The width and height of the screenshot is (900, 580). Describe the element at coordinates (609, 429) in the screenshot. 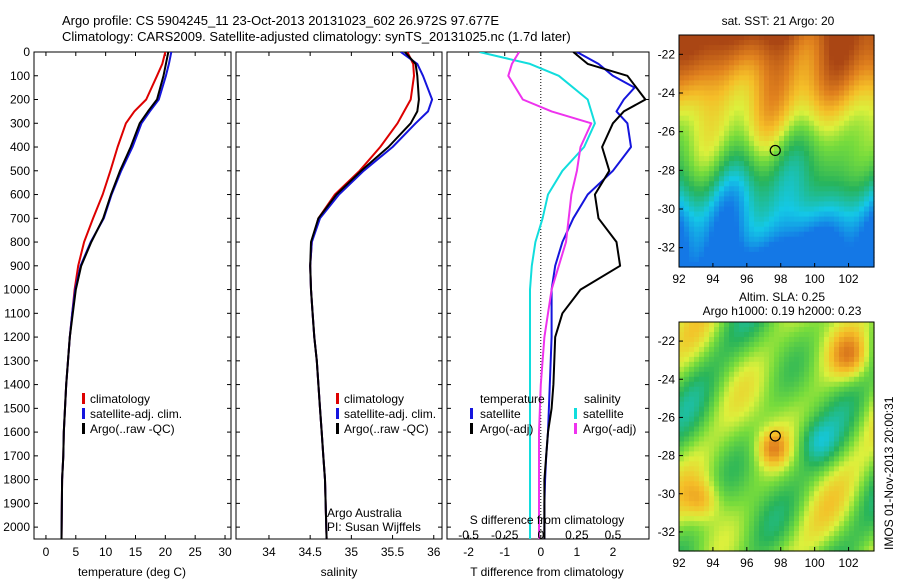

I see `legend-label-sal-argo: Argo(-adj)` at that location.